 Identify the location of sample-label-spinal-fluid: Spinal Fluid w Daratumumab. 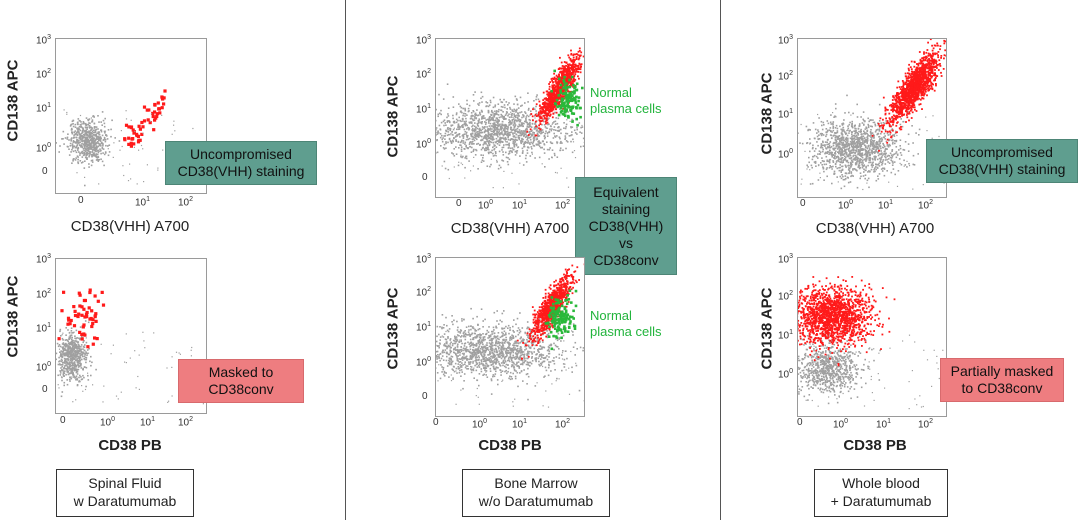
(125, 493).